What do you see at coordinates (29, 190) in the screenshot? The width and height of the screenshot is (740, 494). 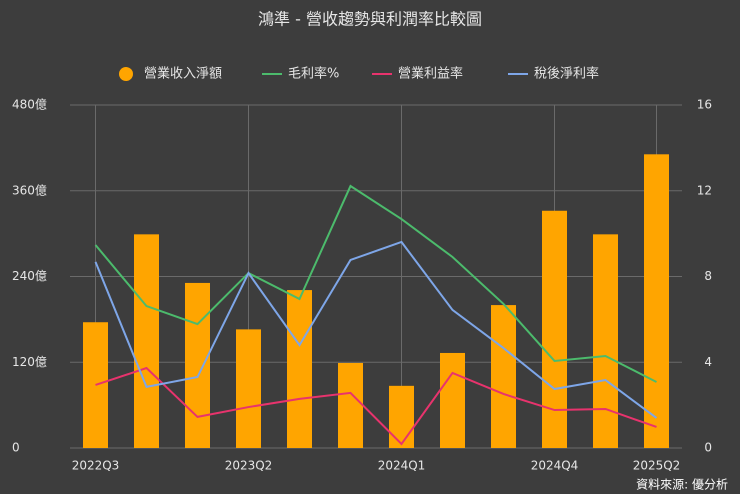 I see `y-tick-label: 360億` at bounding box center [29, 190].